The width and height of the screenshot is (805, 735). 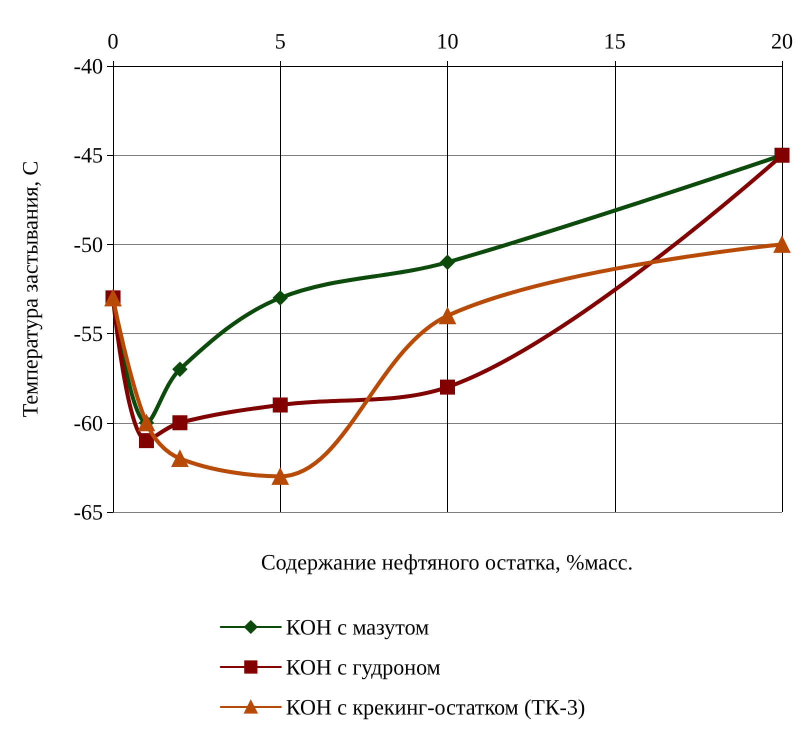 I want to click on y-tick-label: -65, so click(x=88, y=512).